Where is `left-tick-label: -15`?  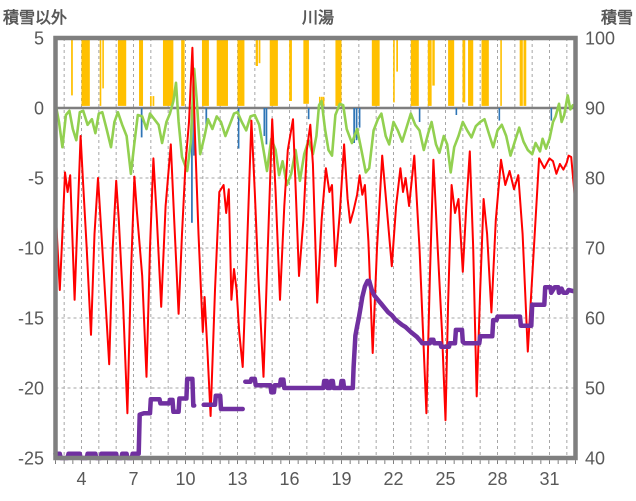
left-tick-label: -15 is located at coordinates (31, 319).